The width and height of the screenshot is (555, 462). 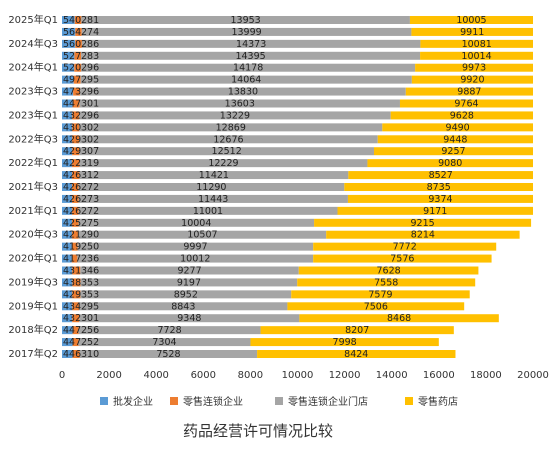 What do you see at coordinates (472, 80) in the screenshot?
I see `data-label: 9920` at bounding box center [472, 80].